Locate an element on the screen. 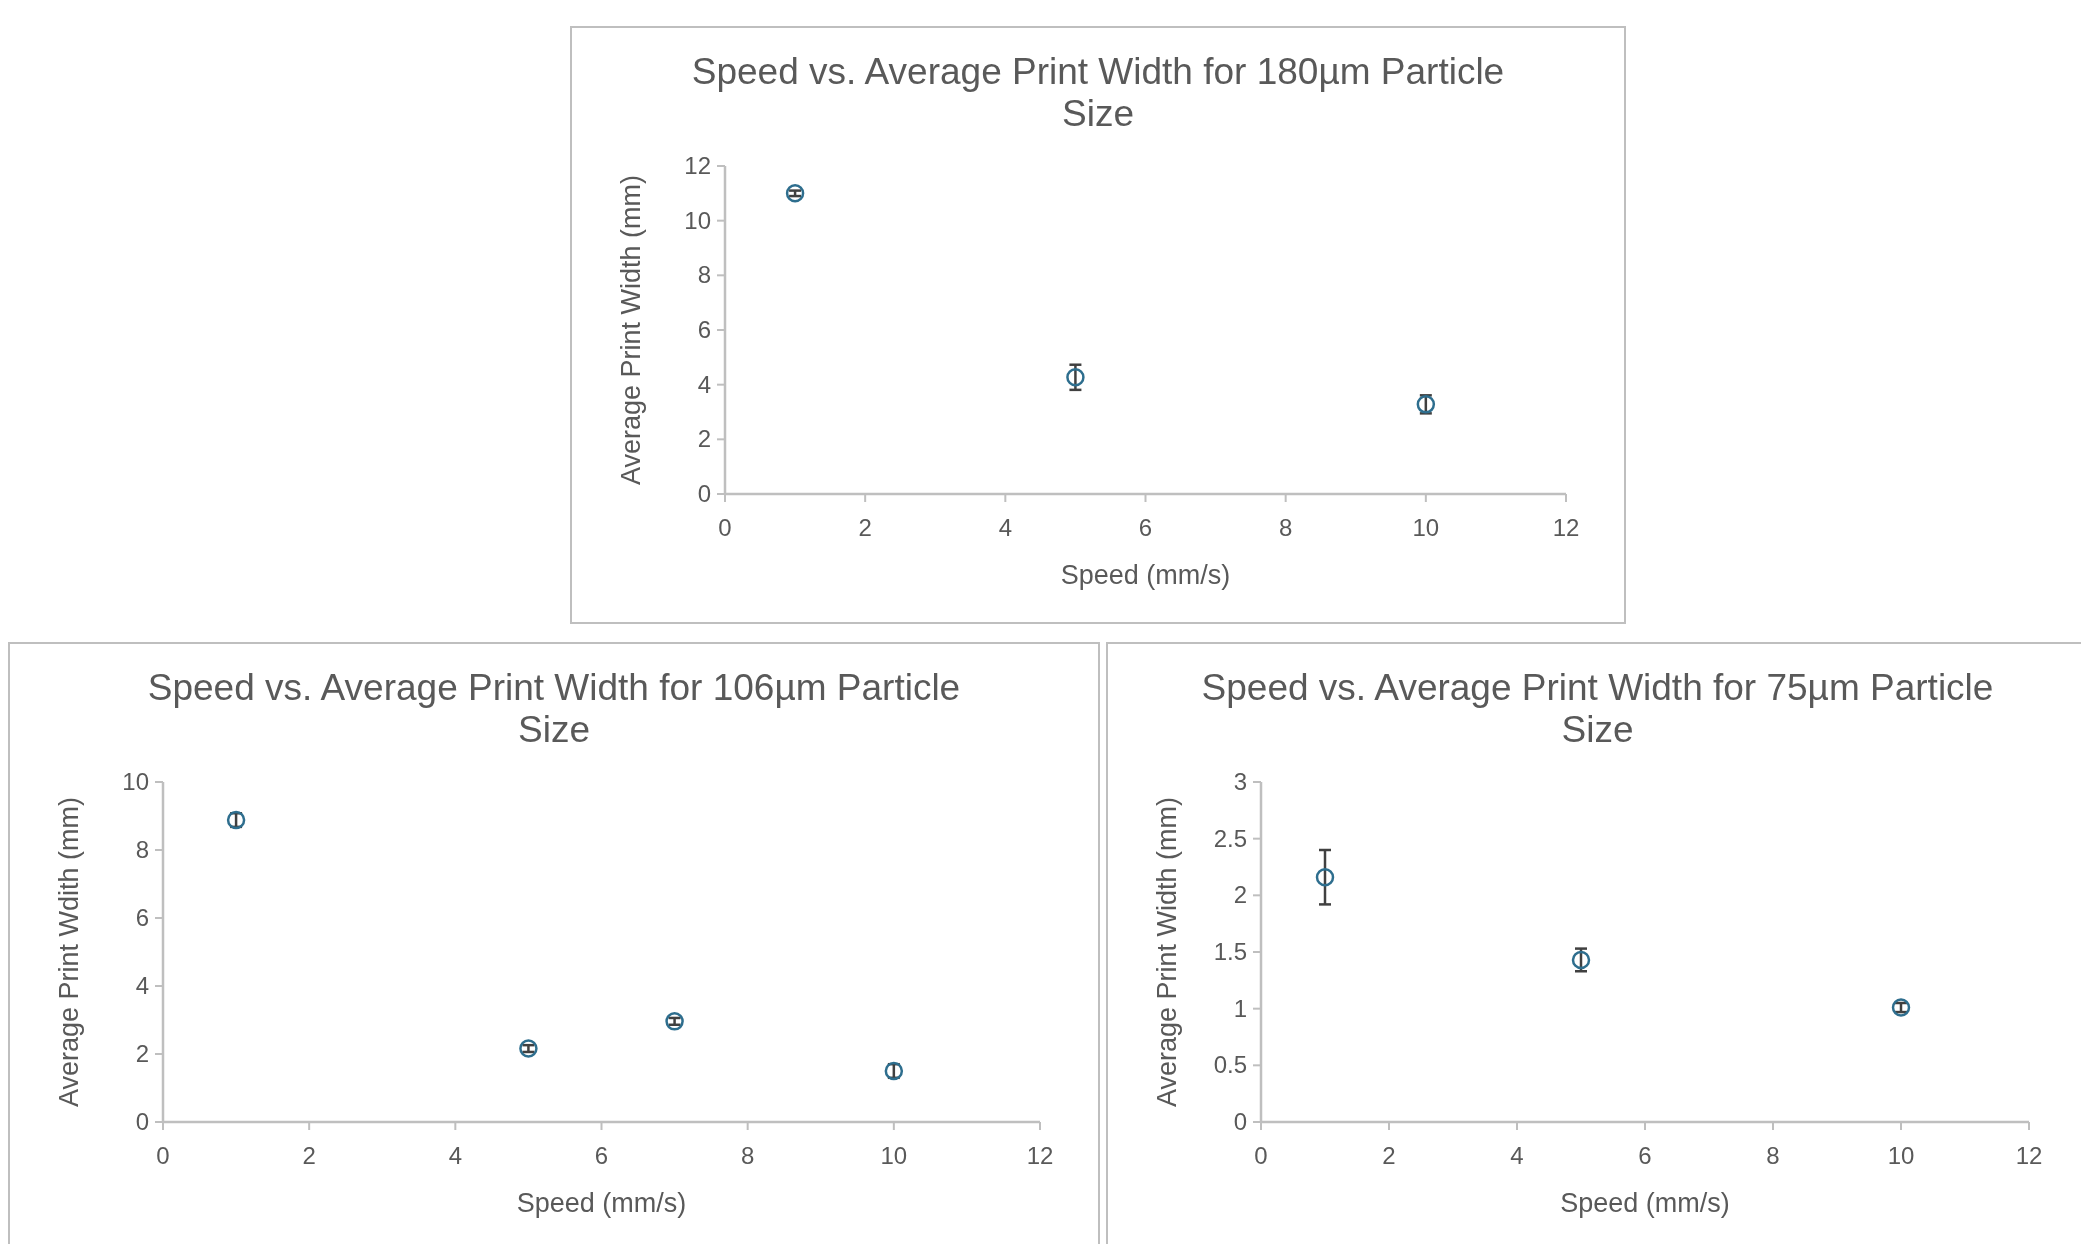 Image resolution: width=2081 pixels, height=1244 pixels. y-tick-label: 1.5 is located at coordinates (1230, 951).